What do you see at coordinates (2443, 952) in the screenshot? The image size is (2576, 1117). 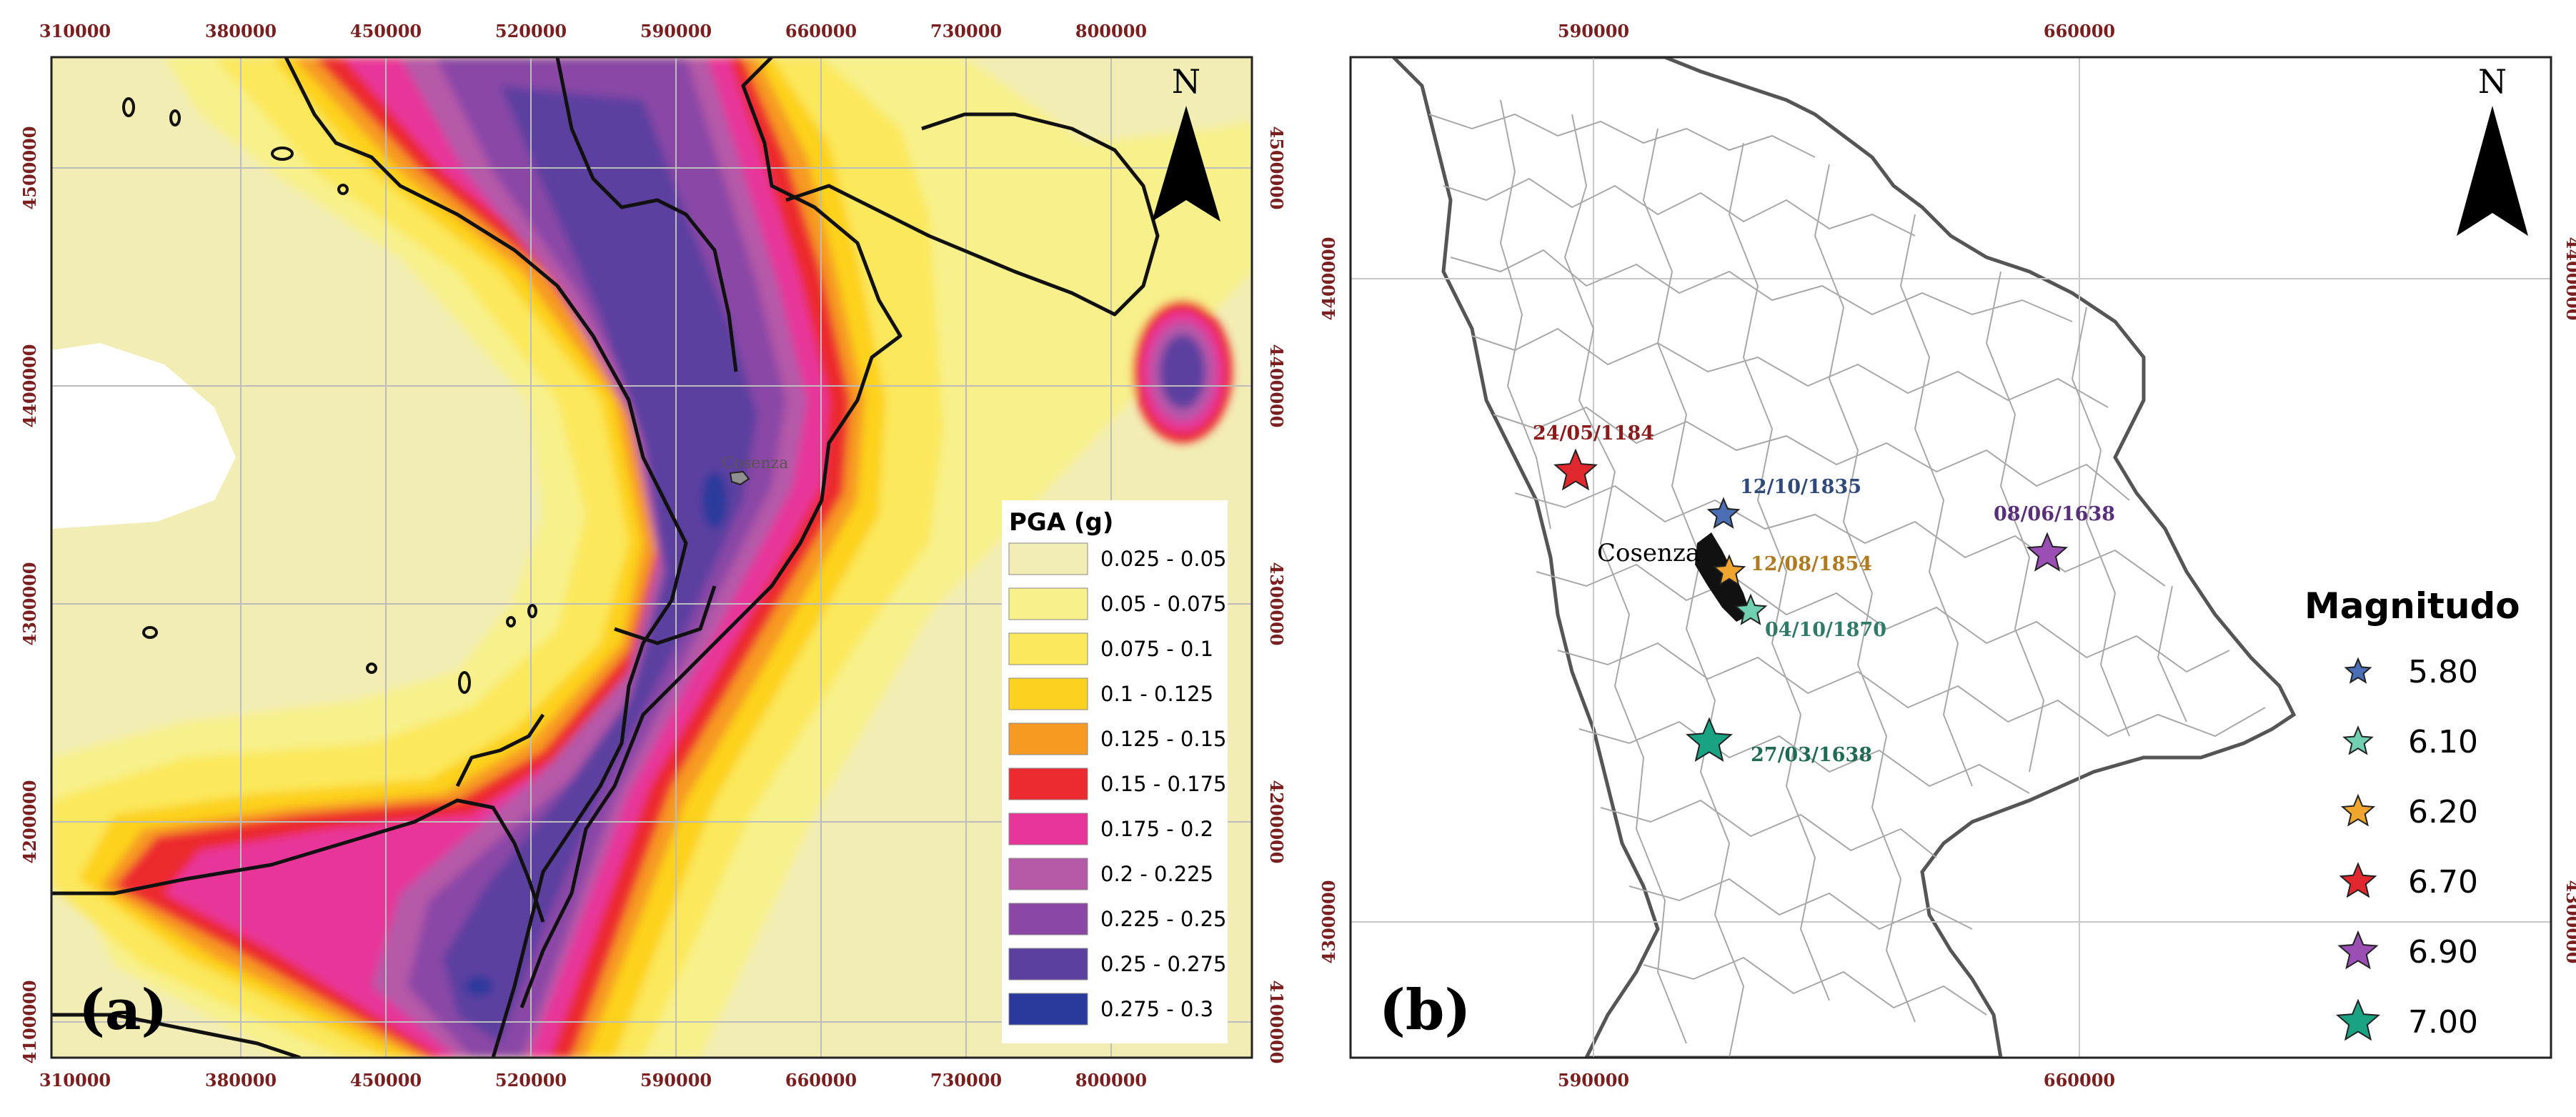 I see `legend-label-b: 6.90` at bounding box center [2443, 952].